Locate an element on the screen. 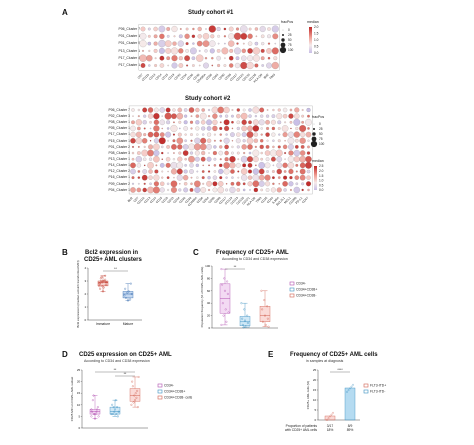 The height and width of the screenshot is (445, 474). y-tick-label: 3 is located at coordinates (86, 281).